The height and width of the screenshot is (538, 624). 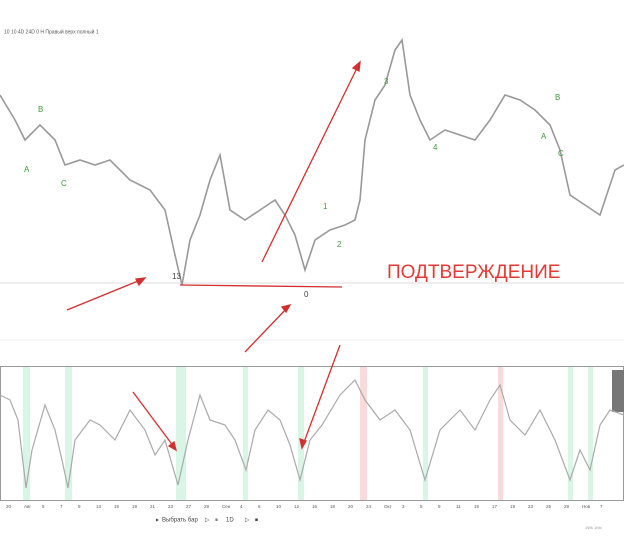 I want to click on annotation: ПОДТВЕРЖДЕНИЕ, so click(x=473, y=272).